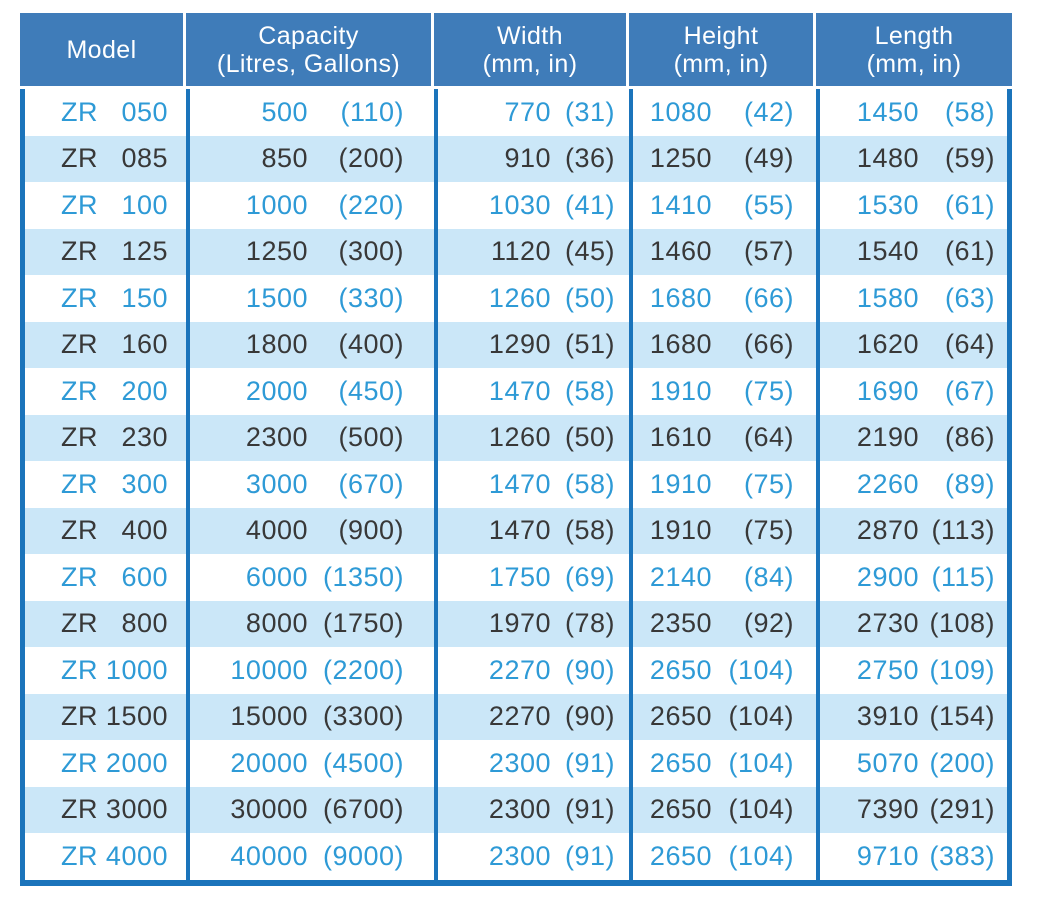 This screenshot has height=909, width=1040. Describe the element at coordinates (144, 390) in the screenshot. I see `model-number: 200` at that location.